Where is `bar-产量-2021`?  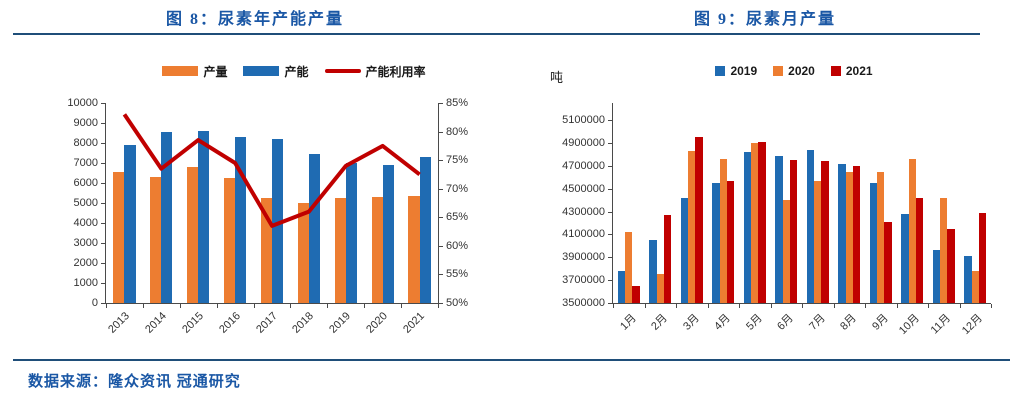 bar-产量-2021 is located at coordinates (414, 249).